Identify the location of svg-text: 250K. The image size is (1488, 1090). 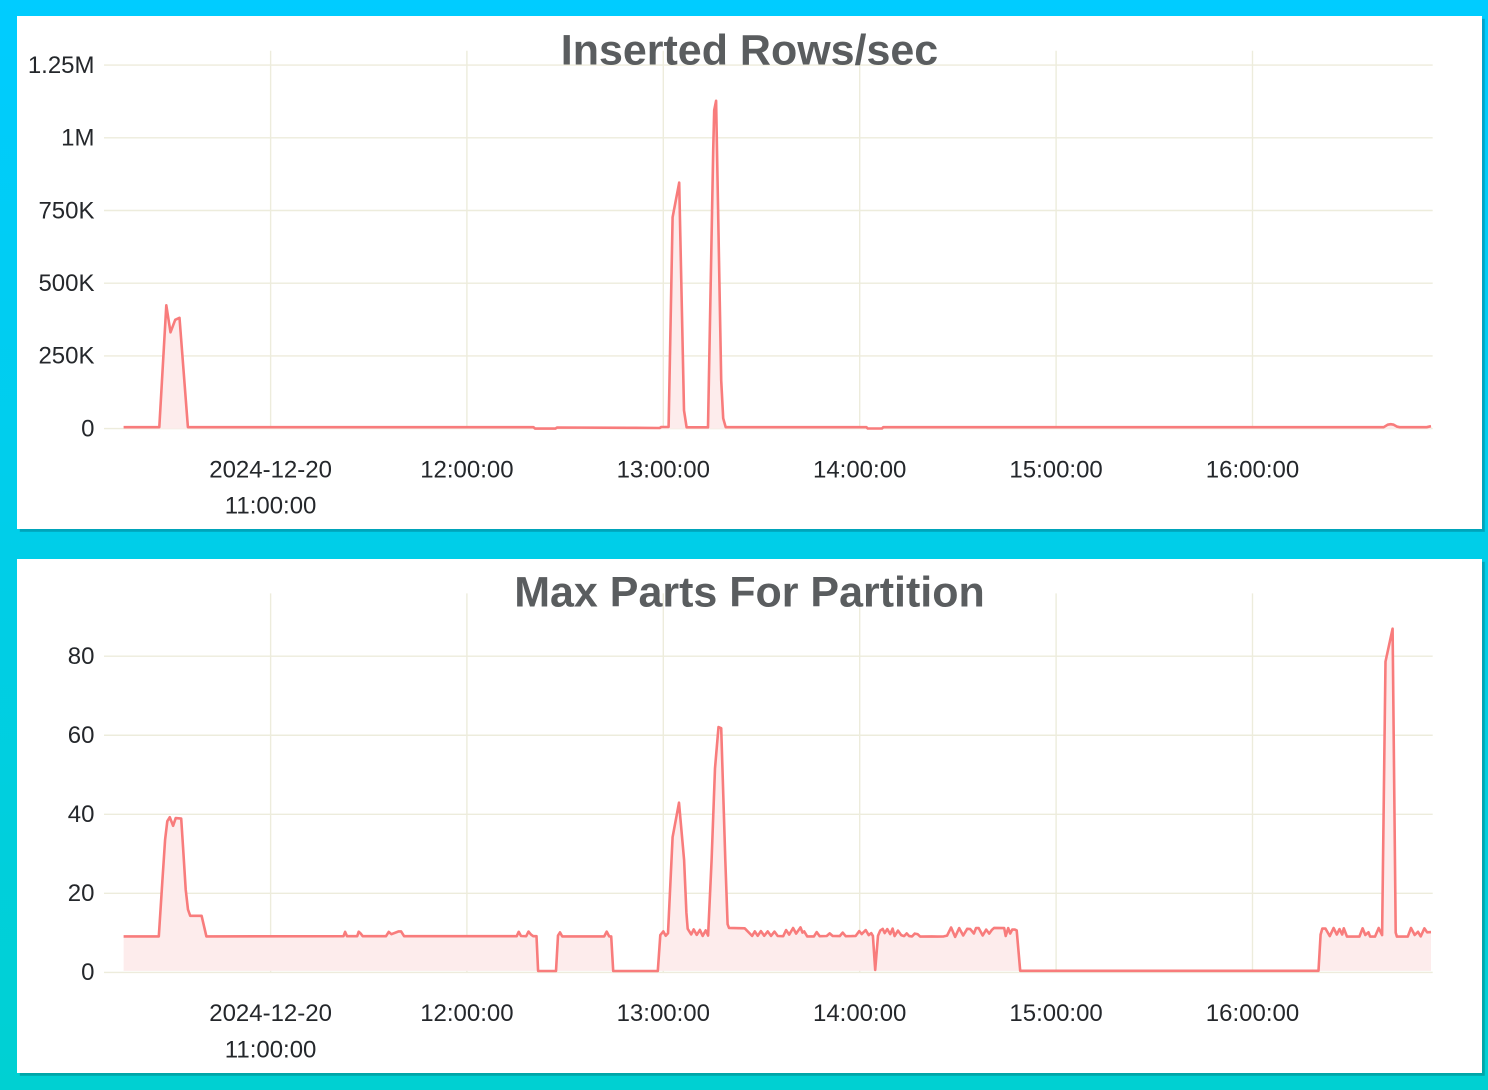
(67, 355).